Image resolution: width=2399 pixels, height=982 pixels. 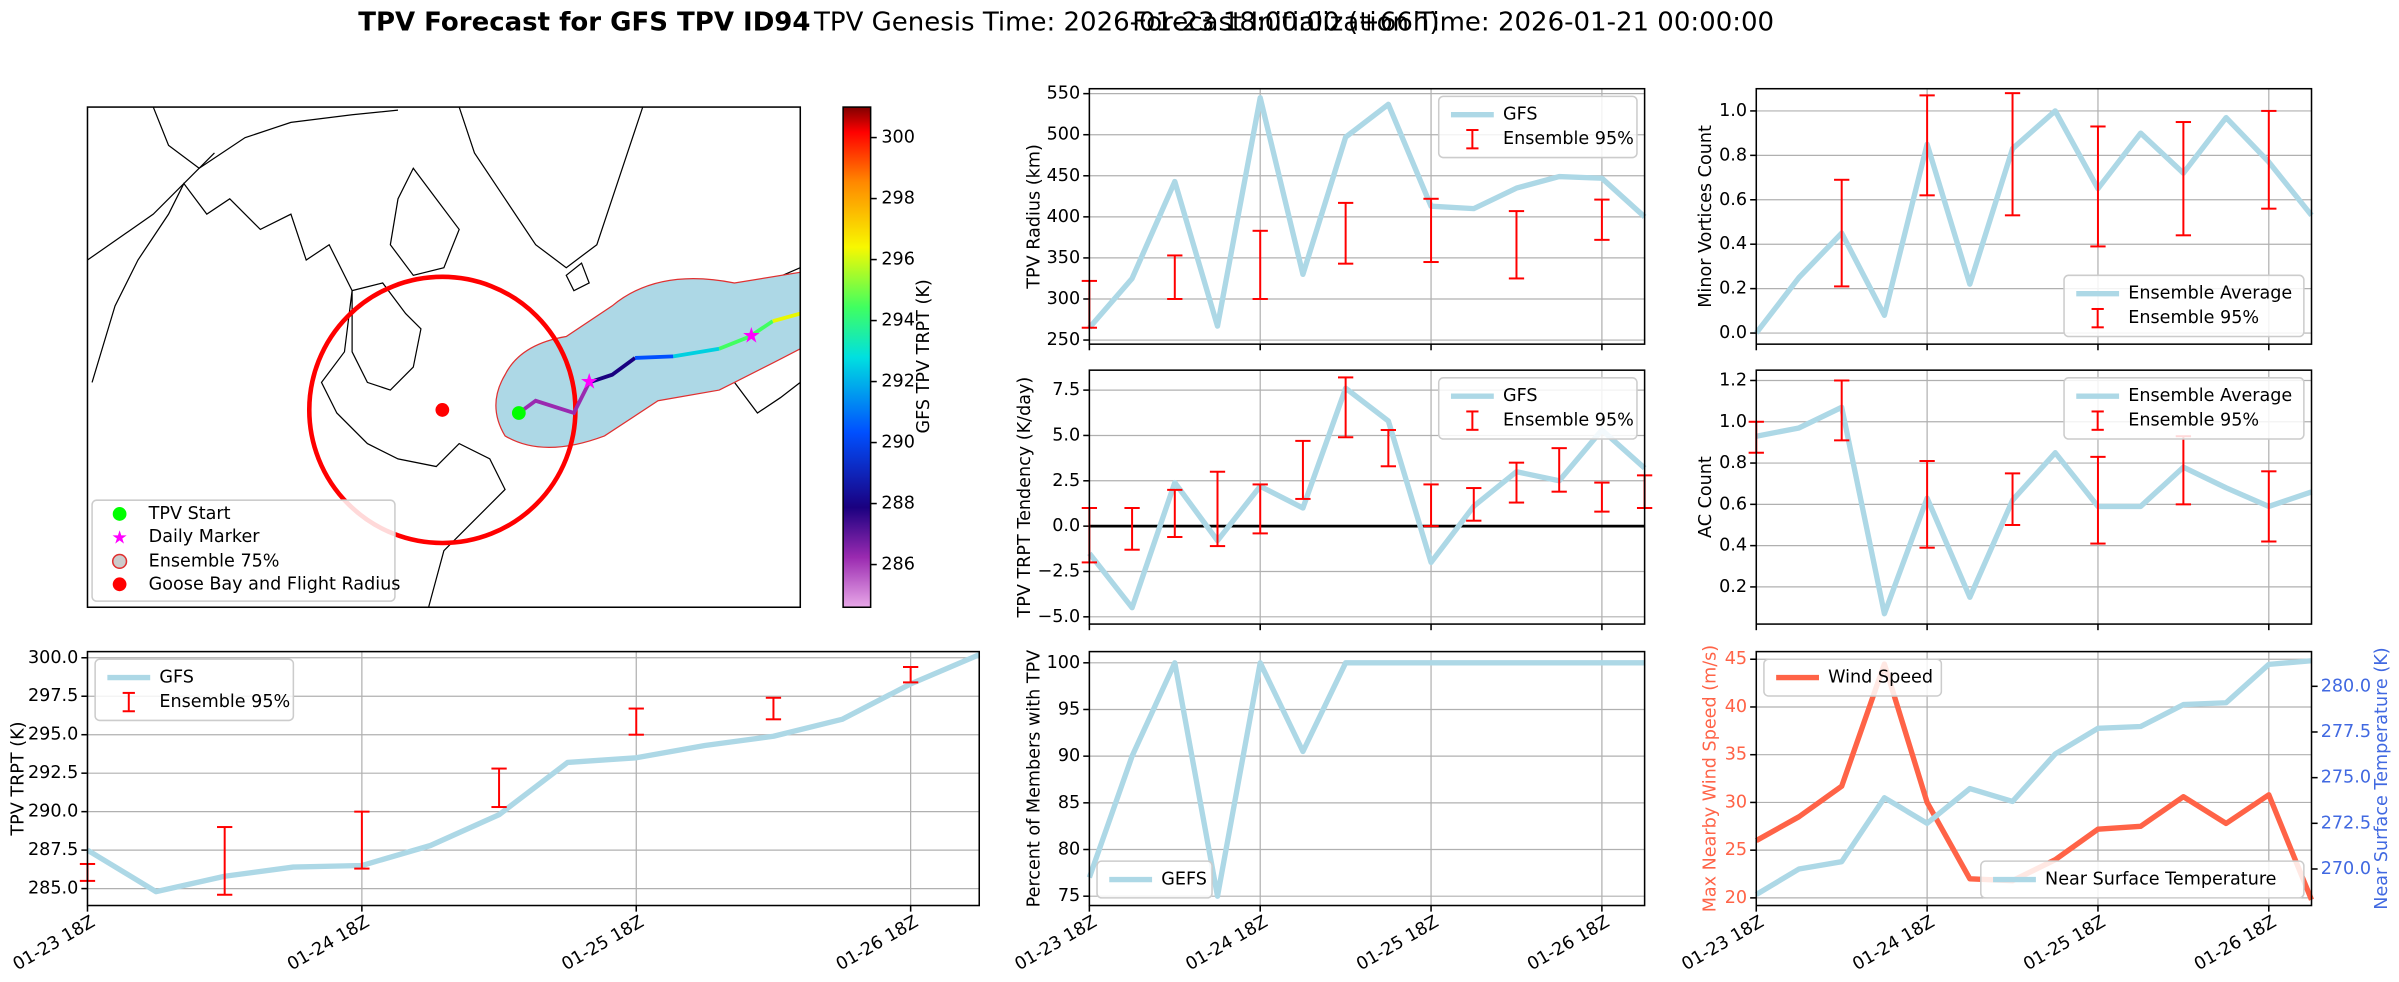 What do you see at coordinates (1069, 850) in the screenshot?
I see `y-tick-label: 80` at bounding box center [1069, 850].